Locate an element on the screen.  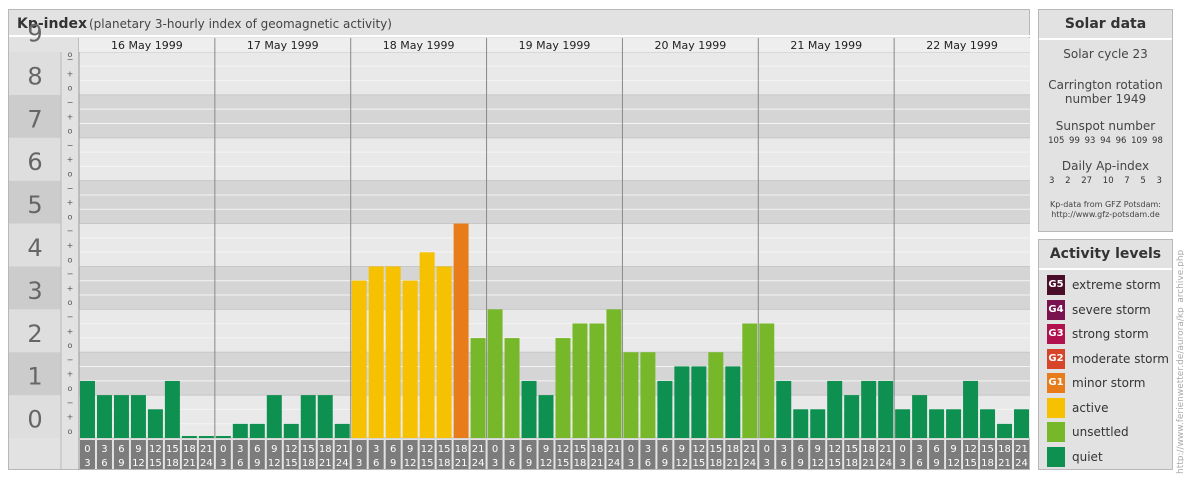
kp-level-label: 4 is located at coordinates (34, 248).